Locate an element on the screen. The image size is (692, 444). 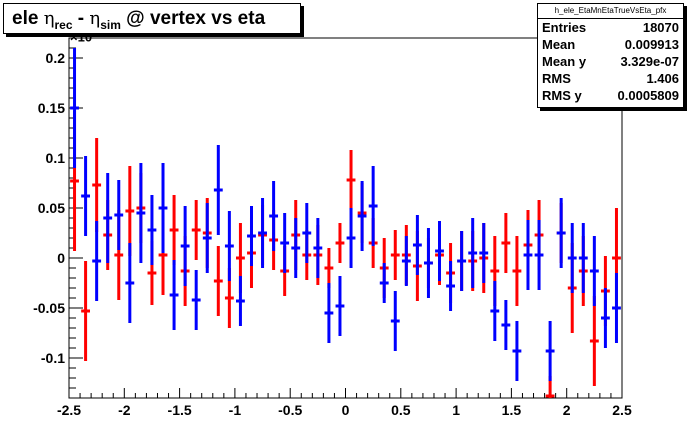
x-tick-label: 2 is located at coordinates (567, 410).